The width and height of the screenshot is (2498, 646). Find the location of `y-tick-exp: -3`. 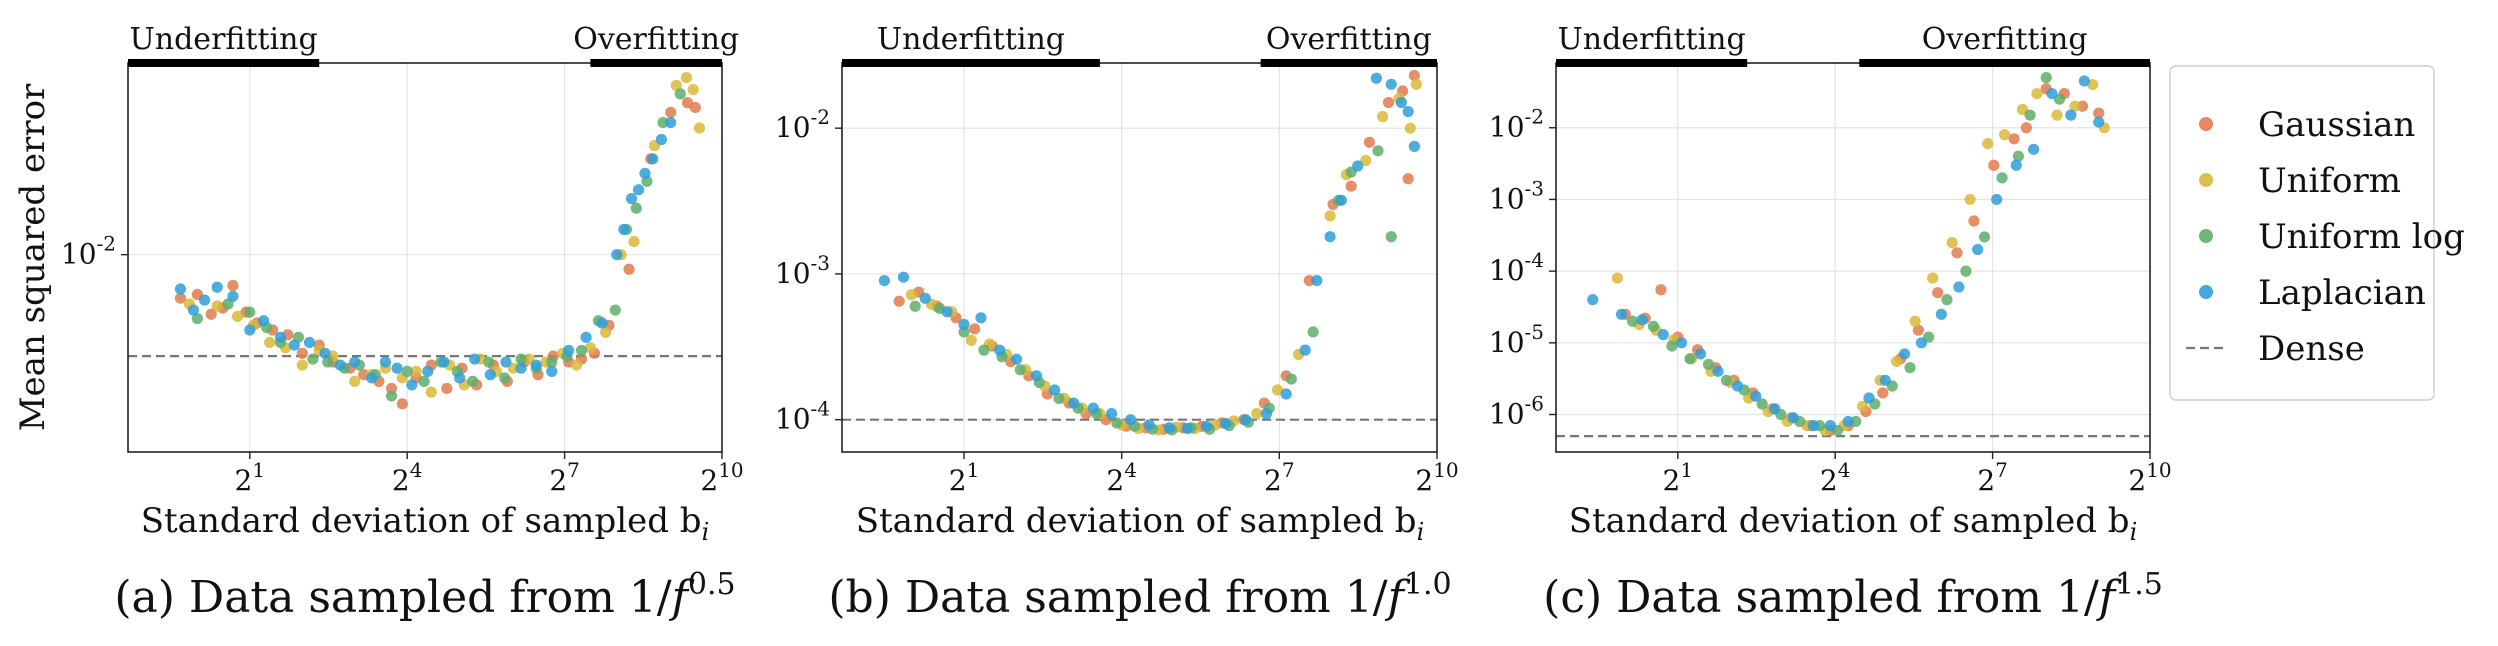

y-tick-exp: -3 is located at coordinates (1534, 188).